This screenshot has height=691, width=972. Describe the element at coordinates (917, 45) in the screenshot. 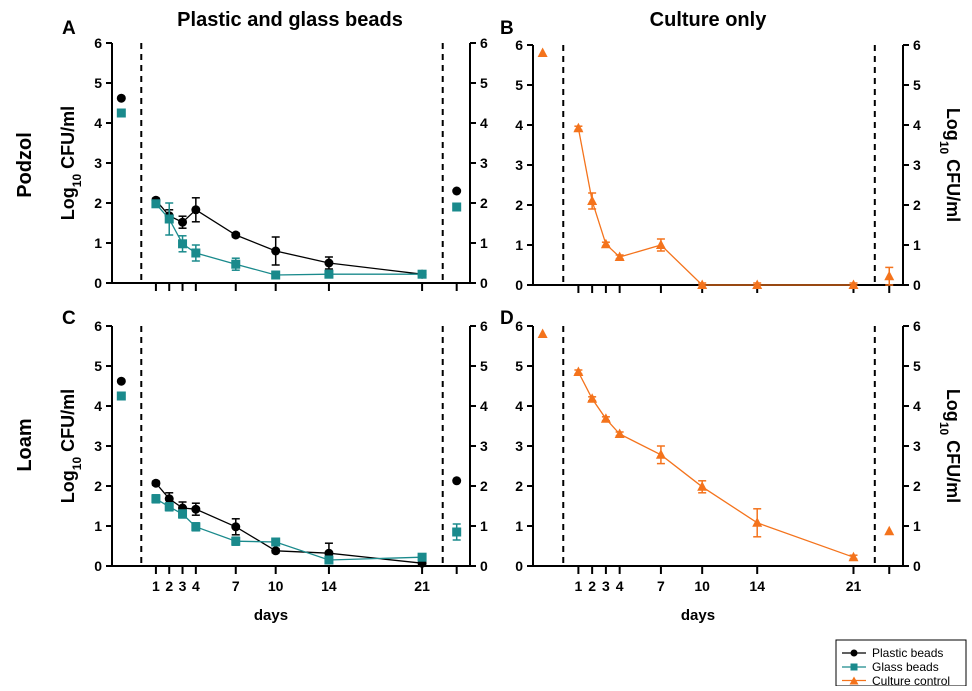

I see `y-tick-label-right: 6` at that location.